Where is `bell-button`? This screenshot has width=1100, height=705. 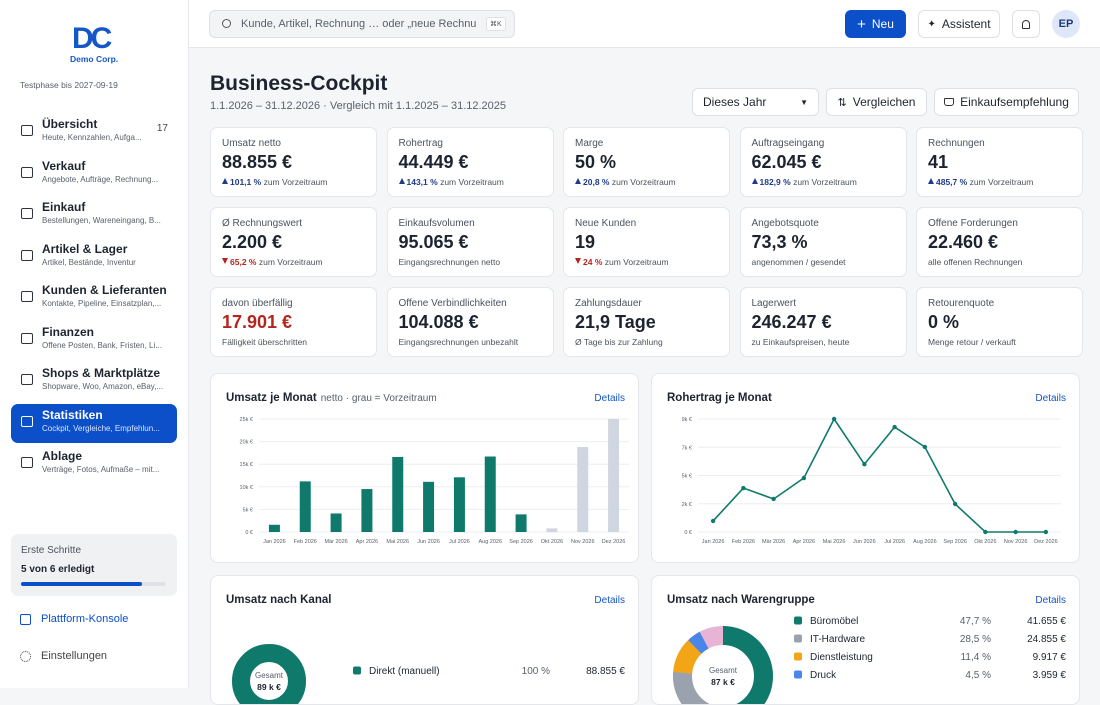
bell-button is located at coordinates (1026, 24).